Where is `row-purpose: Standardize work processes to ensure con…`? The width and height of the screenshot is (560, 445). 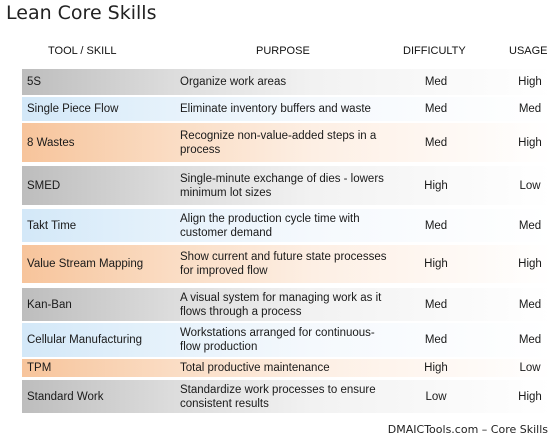
row-purpose: Standardize work processes to ensure con… is located at coordinates (278, 396).